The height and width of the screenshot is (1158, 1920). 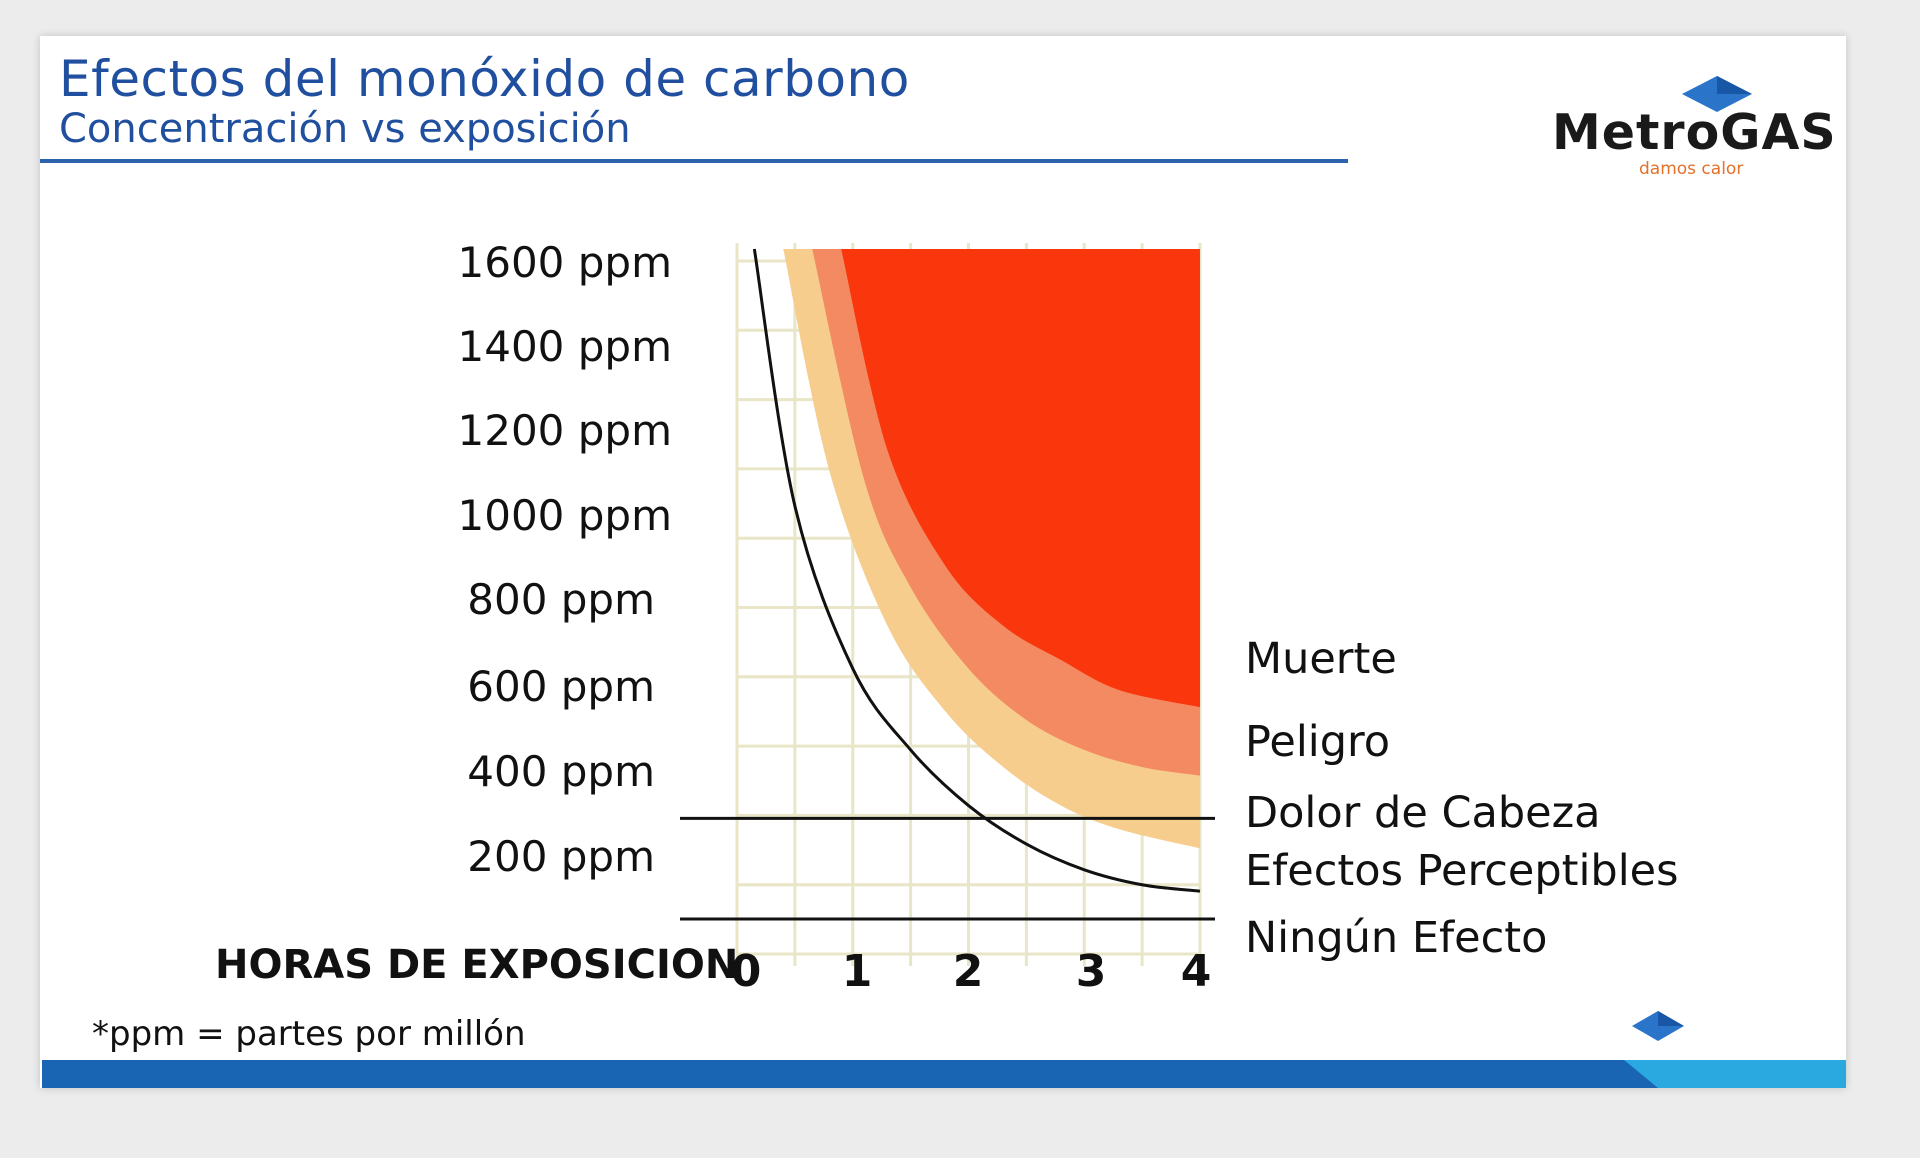 What do you see at coordinates (1658, 1026) in the screenshot?
I see `footer-diamond-icon` at bounding box center [1658, 1026].